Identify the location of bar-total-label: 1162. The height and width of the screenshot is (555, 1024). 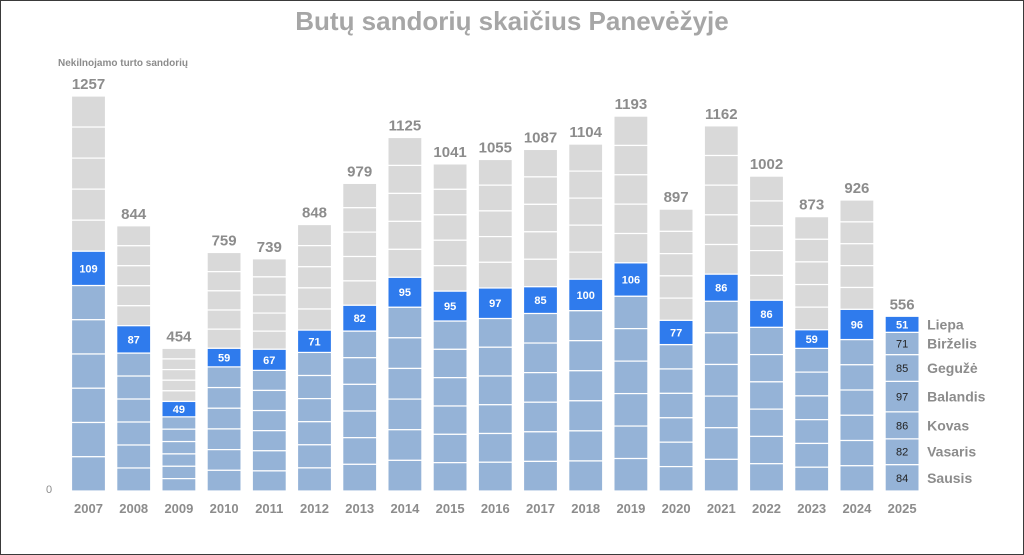
(721, 114).